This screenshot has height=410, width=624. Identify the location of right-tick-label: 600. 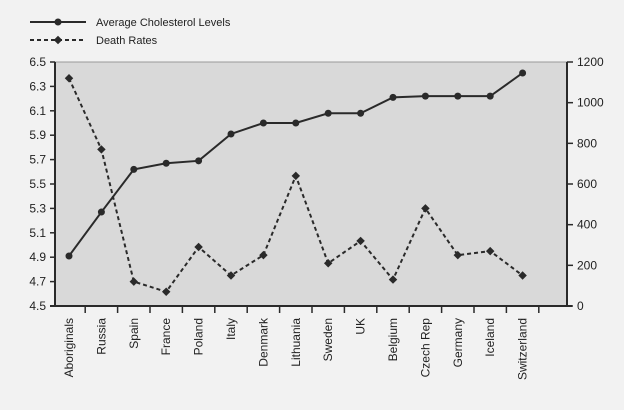
(587, 184).